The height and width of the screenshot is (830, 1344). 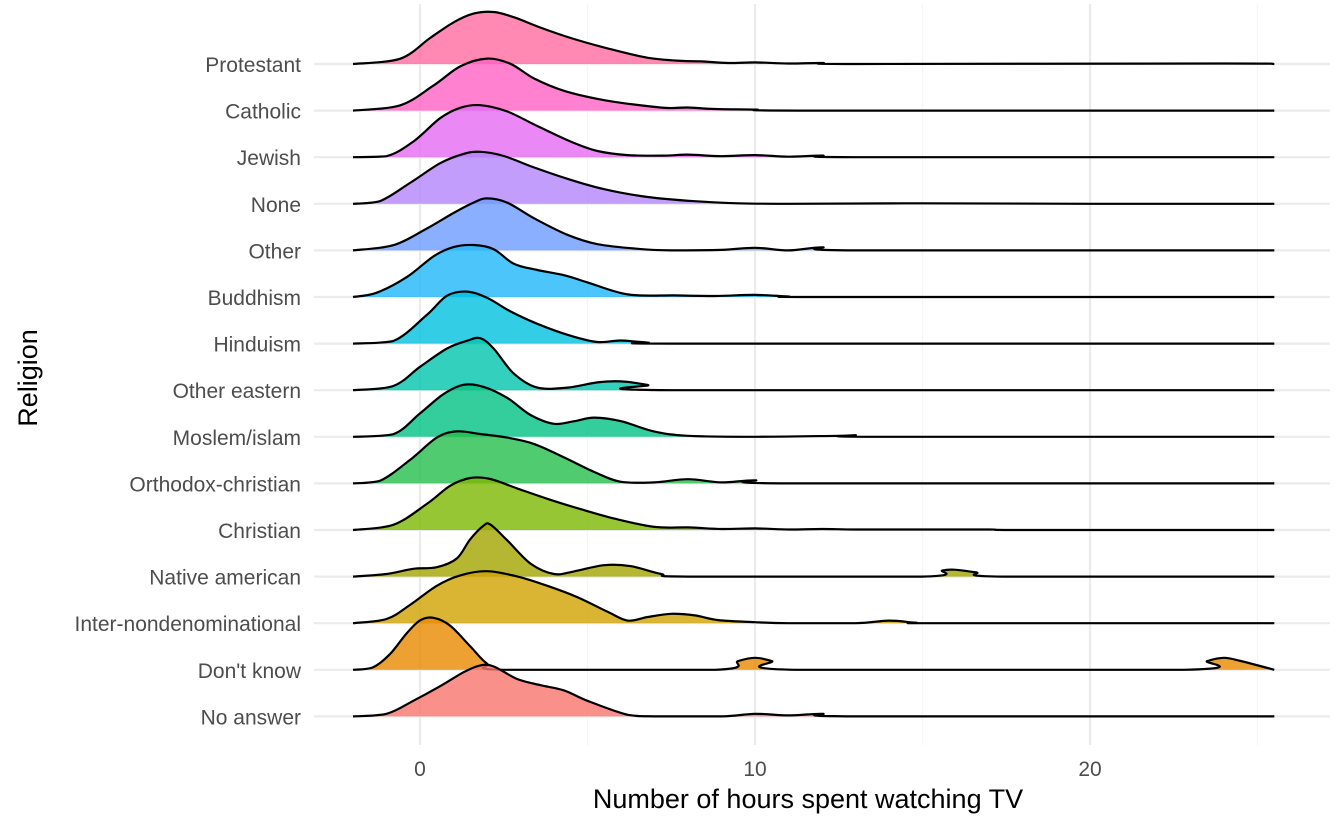 What do you see at coordinates (250, 671) in the screenshot?
I see `y-tick-label: Don't know` at bounding box center [250, 671].